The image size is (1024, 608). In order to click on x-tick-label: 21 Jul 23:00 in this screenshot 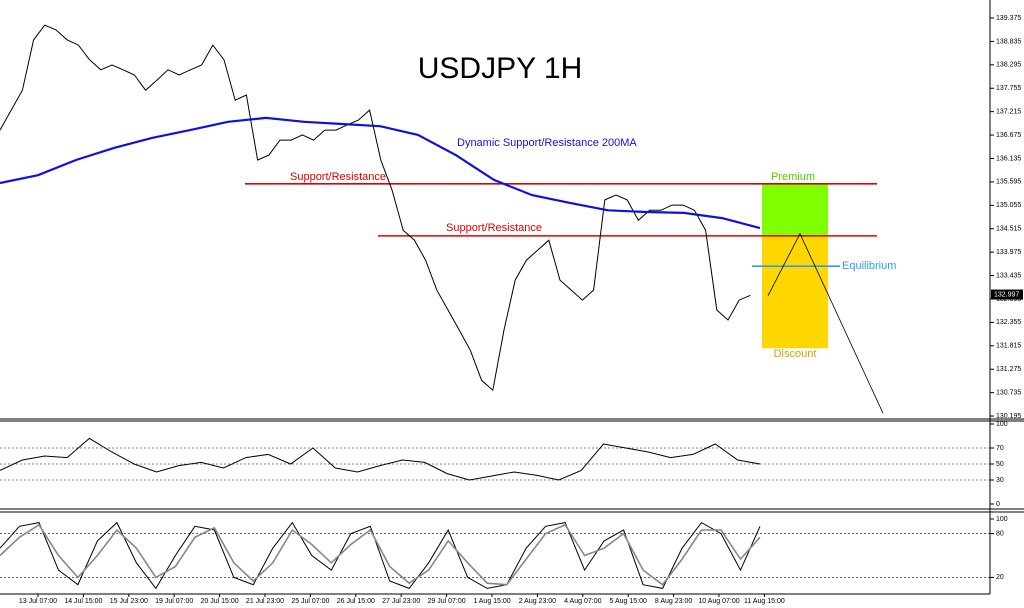, I will do `click(265, 601)`.